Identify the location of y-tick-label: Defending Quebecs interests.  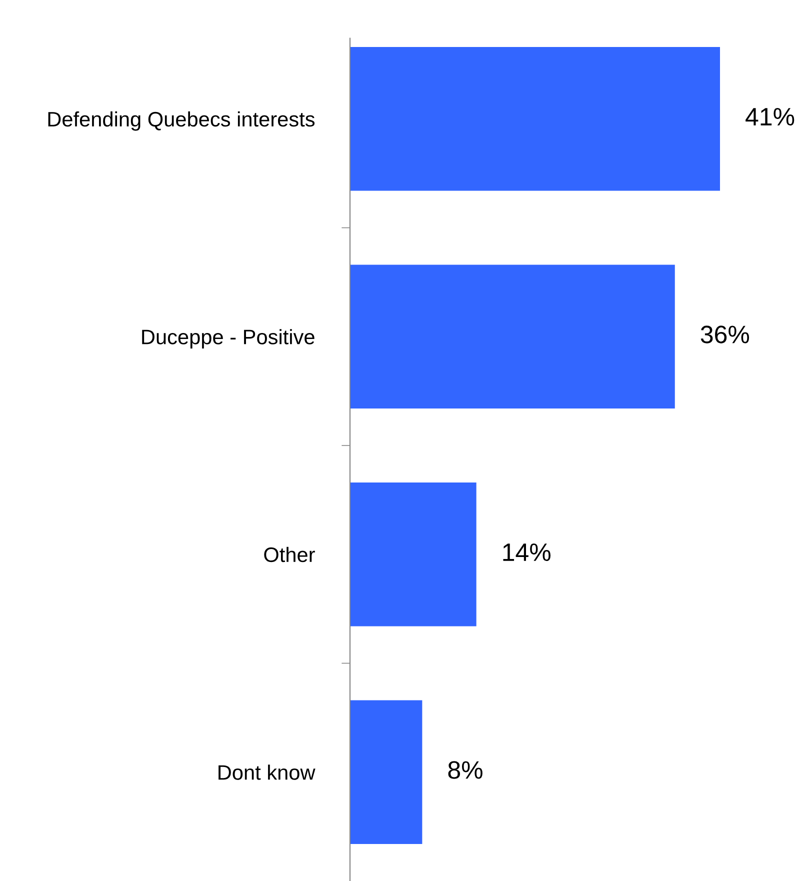
(181, 121).